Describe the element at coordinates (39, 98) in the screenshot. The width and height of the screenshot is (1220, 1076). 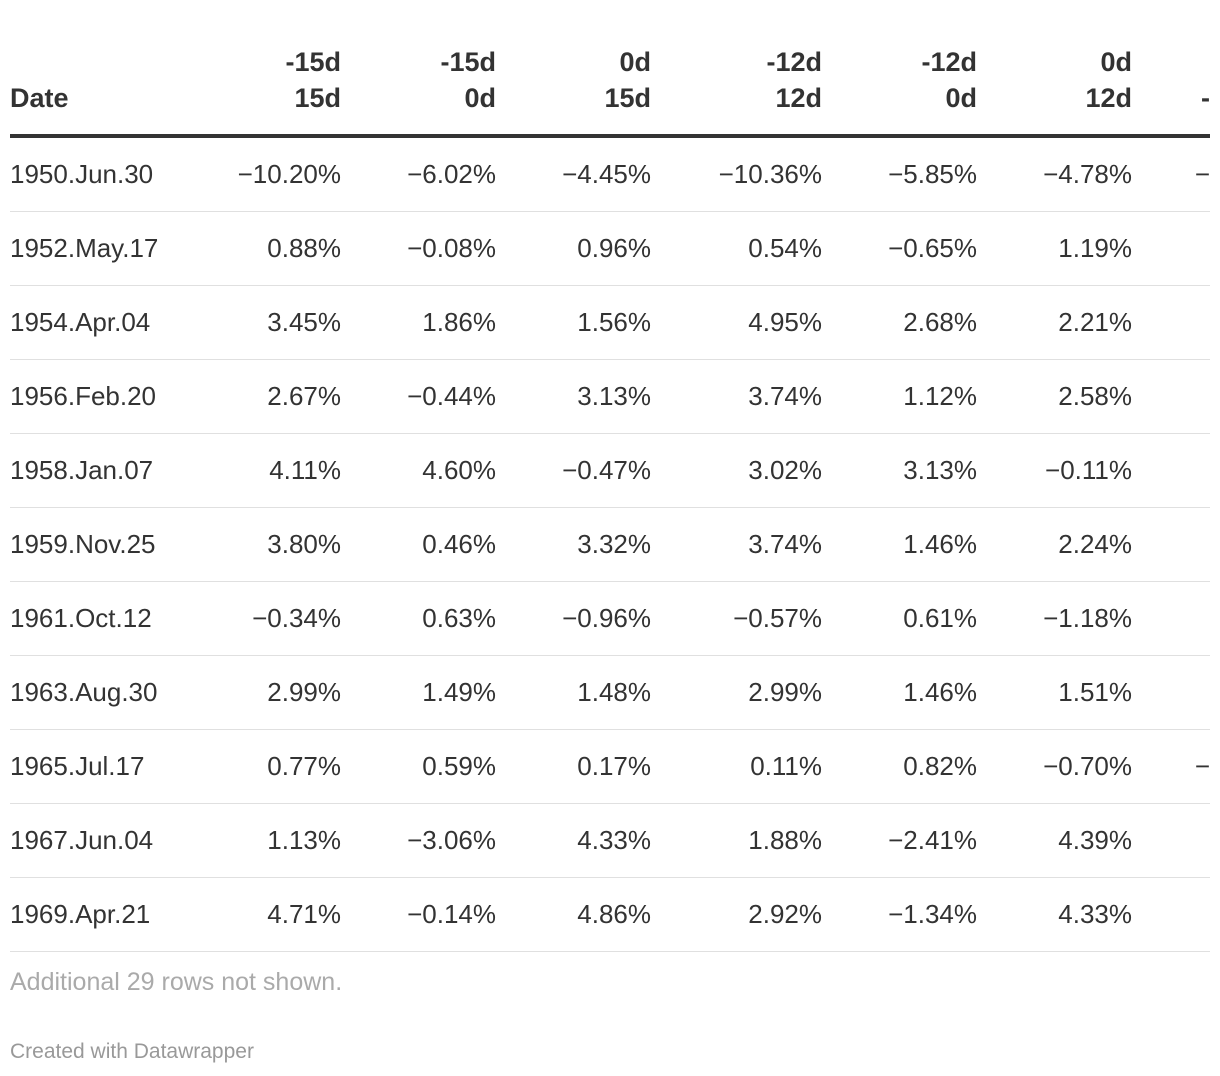
I see `column-header-bottom-label: Date` at that location.